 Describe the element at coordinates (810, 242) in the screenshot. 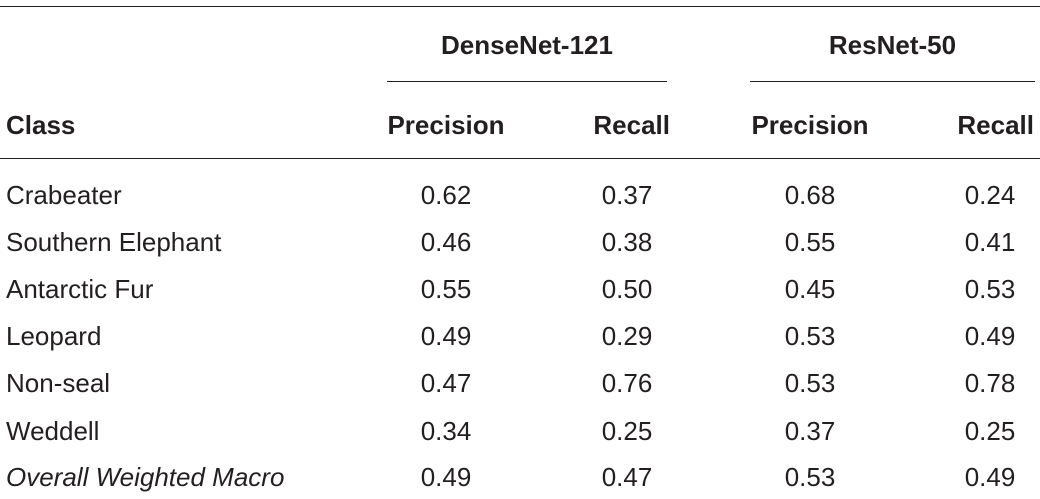

I see `resnet-precision-cell: 0.55` at that location.